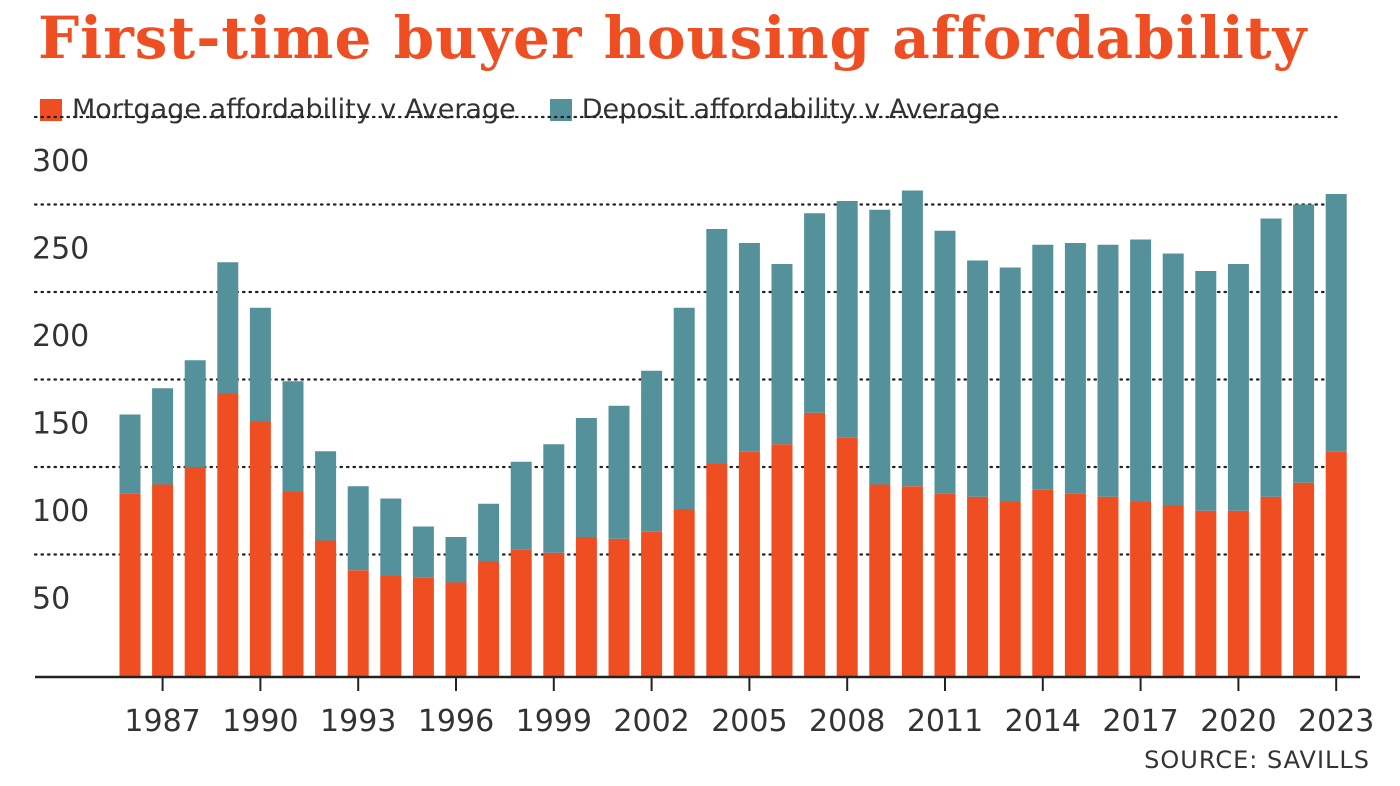  What do you see at coordinates (391, 537) in the screenshot?
I see `bar-deposit-1994` at bounding box center [391, 537].